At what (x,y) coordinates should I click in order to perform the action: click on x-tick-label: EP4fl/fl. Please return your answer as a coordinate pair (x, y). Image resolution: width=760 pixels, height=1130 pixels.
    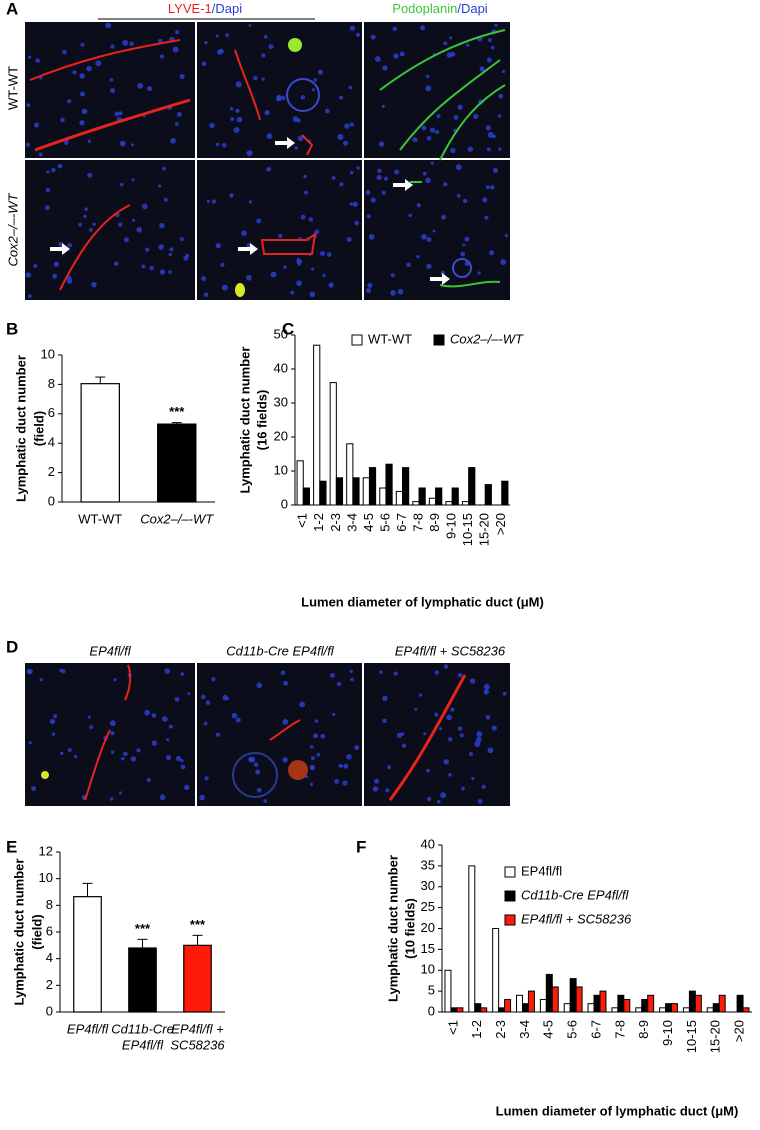
    Looking at the image, I should click on (88, 1028).